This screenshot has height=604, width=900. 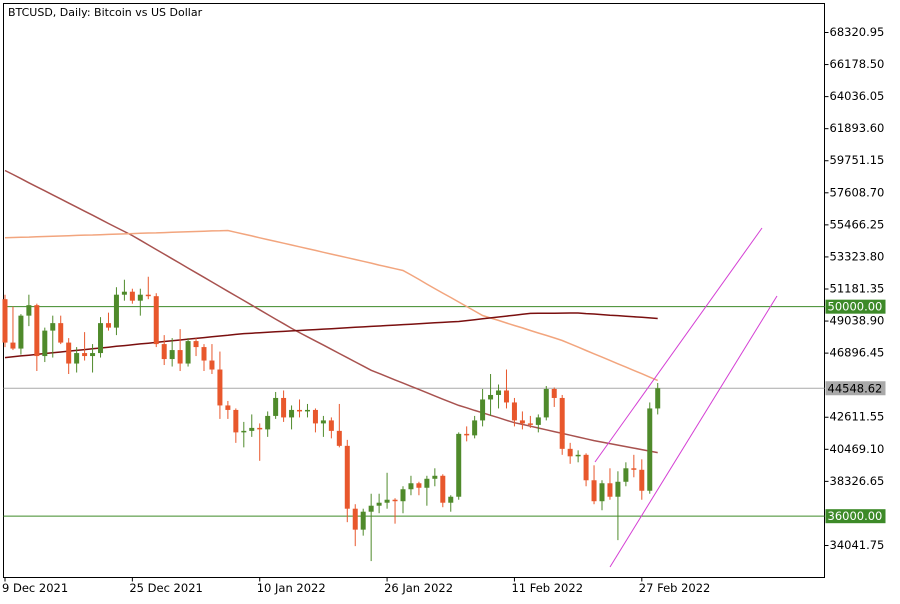 What do you see at coordinates (857, 256) in the screenshot?
I see `y-tick-label: 53323.80` at bounding box center [857, 256].